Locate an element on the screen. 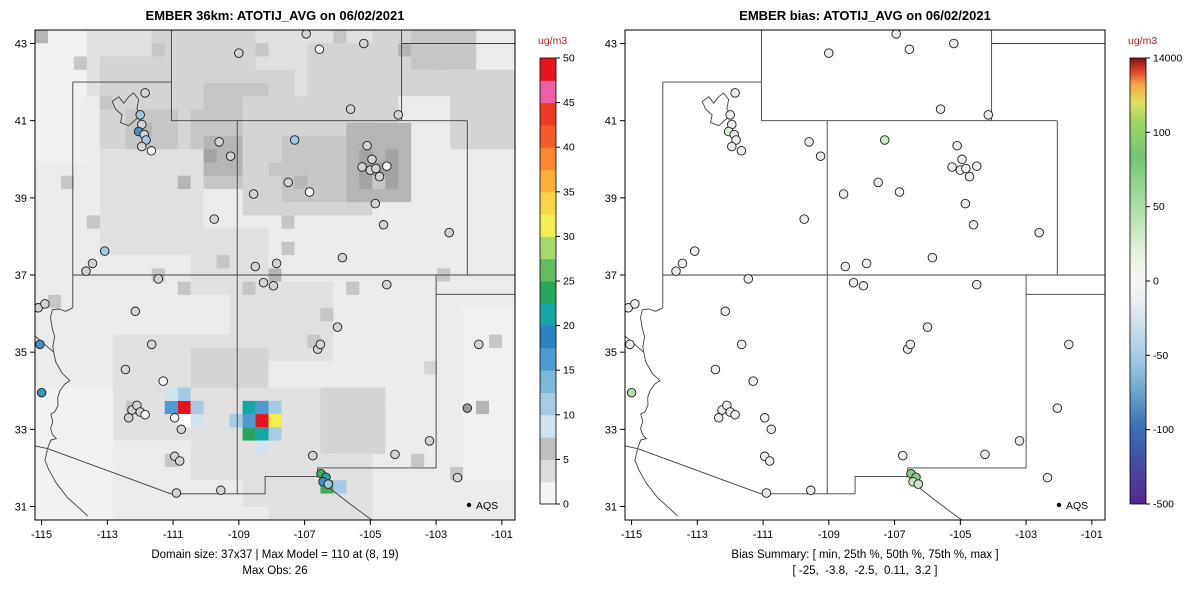 This screenshot has height=600, width=1200. y-tick-label: 37 is located at coordinates (611, 276).